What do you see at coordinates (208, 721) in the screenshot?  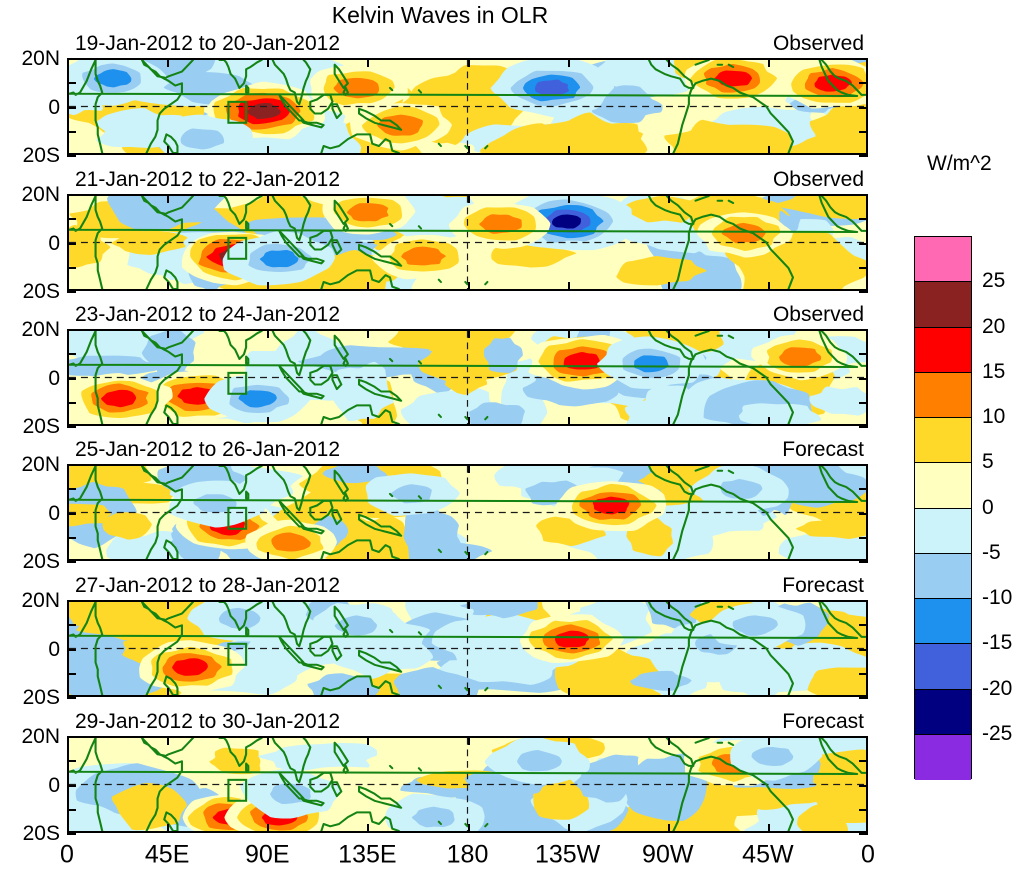 I see `panel-date-label: 29-Jan-2012 to 30-Jan-2012` at bounding box center [208, 721].